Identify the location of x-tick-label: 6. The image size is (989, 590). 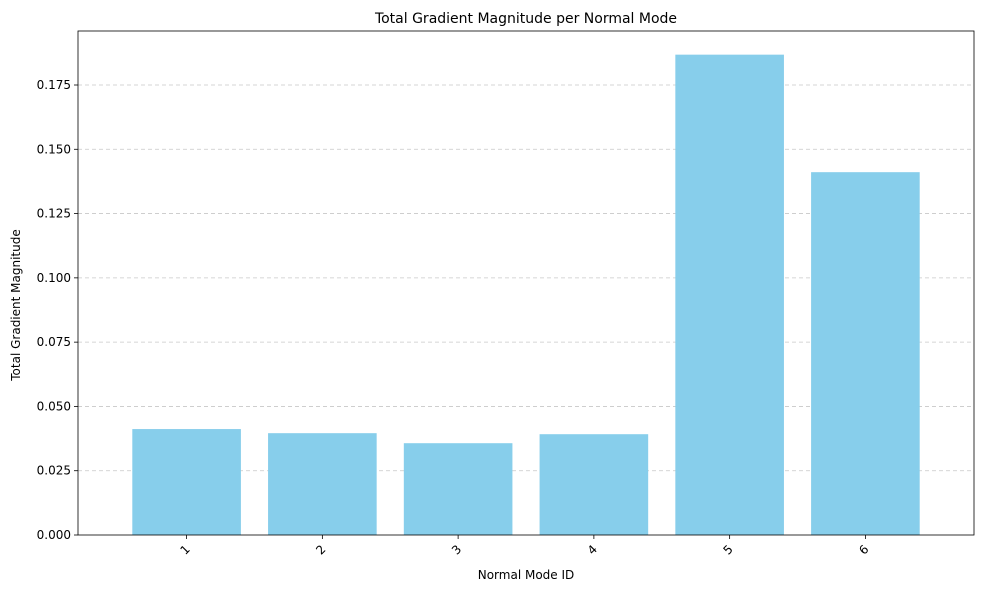
(863, 549).